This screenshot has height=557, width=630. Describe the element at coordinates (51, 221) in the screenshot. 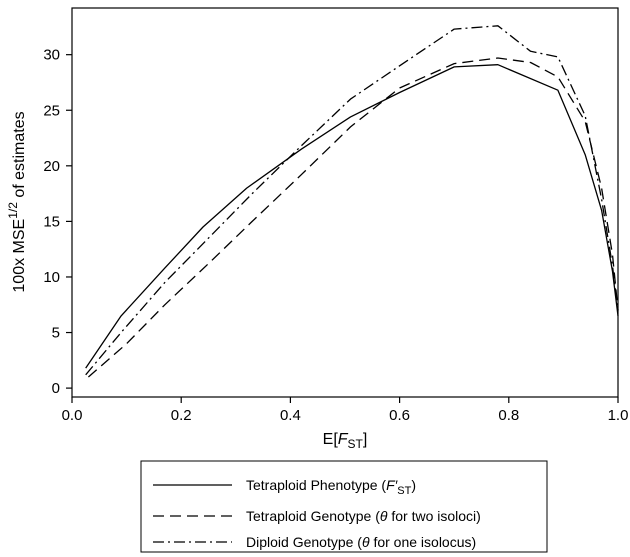

I see `y-tick-label: 15` at that location.